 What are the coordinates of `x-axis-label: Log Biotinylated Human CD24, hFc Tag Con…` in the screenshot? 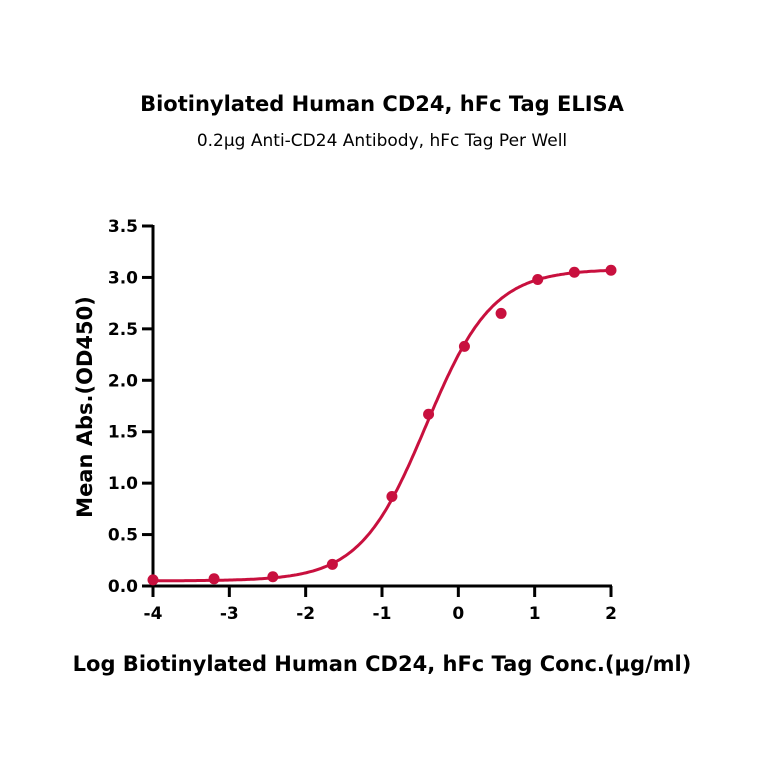 It's located at (382, 664).